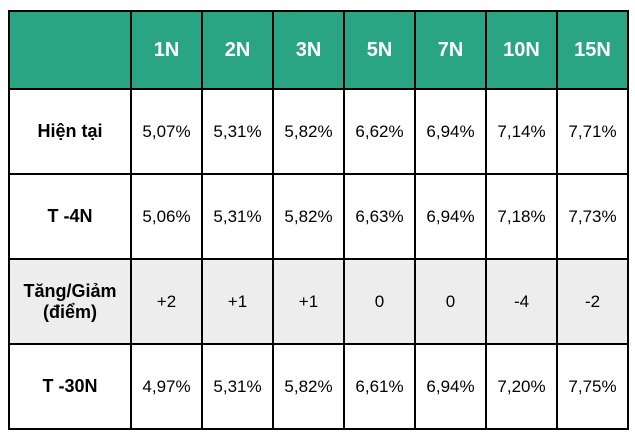 Image resolution: width=635 pixels, height=436 pixels. What do you see at coordinates (70, 131) in the screenshot?
I see `row-label: Hiện tại` at bounding box center [70, 131].